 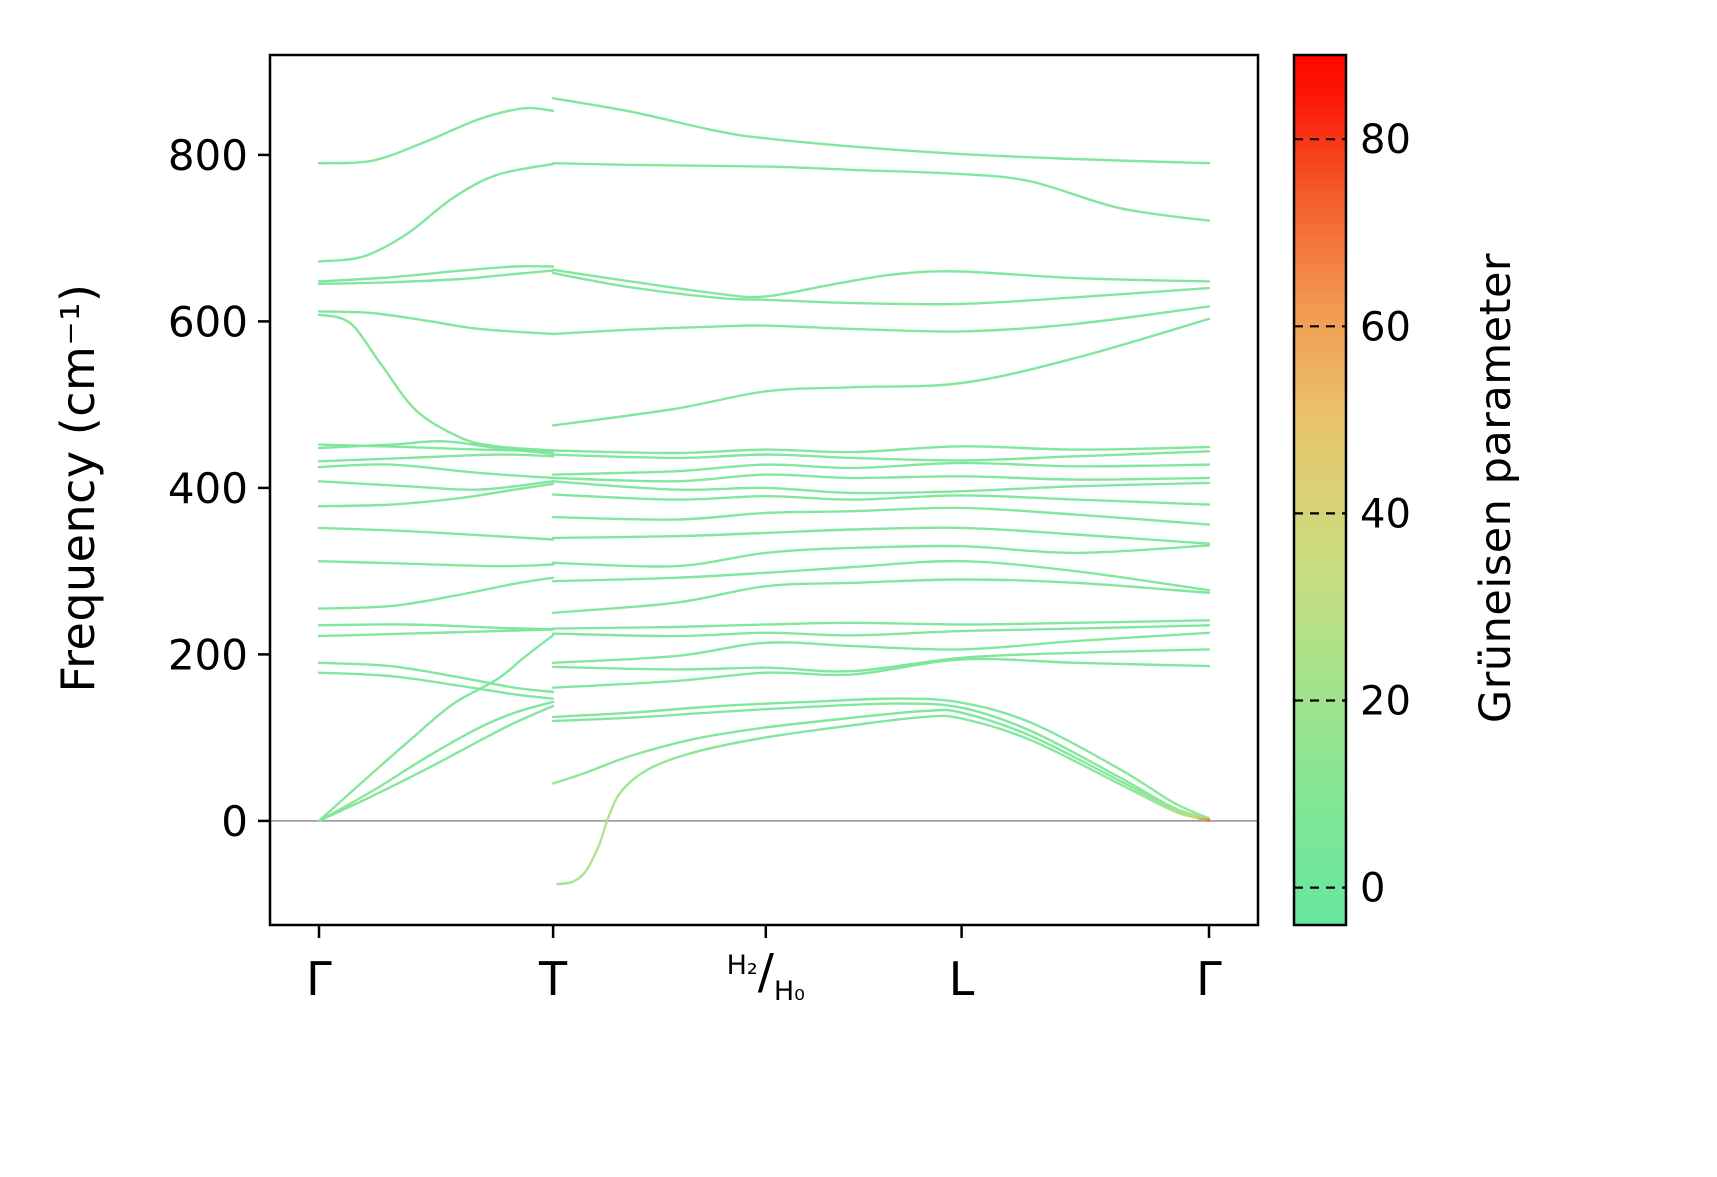 What do you see at coordinates (1385, 327) in the screenshot?
I see `colorbar-tick-label: 60` at bounding box center [1385, 327].